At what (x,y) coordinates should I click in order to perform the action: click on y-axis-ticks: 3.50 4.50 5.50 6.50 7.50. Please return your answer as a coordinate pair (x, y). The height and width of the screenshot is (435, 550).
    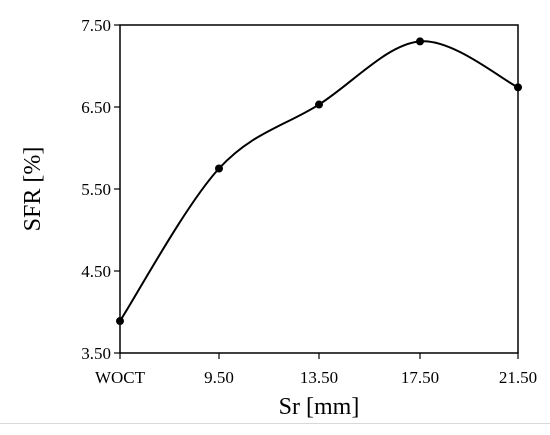
    Looking at the image, I should click on (100, 189).